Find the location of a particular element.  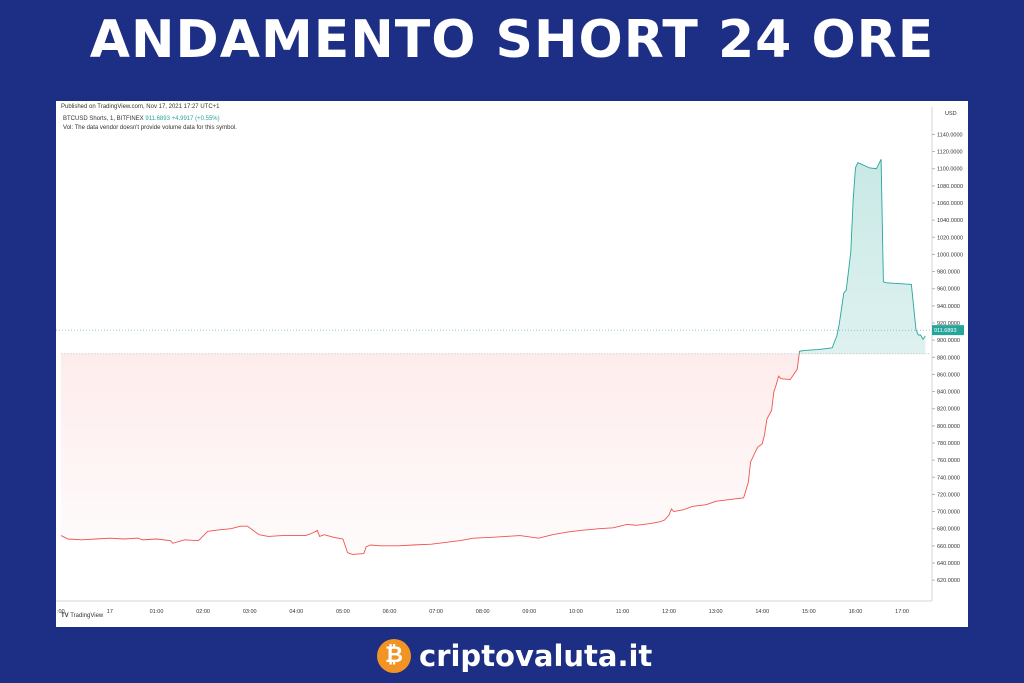

x-tick-label: 16:00 is located at coordinates (856, 612).